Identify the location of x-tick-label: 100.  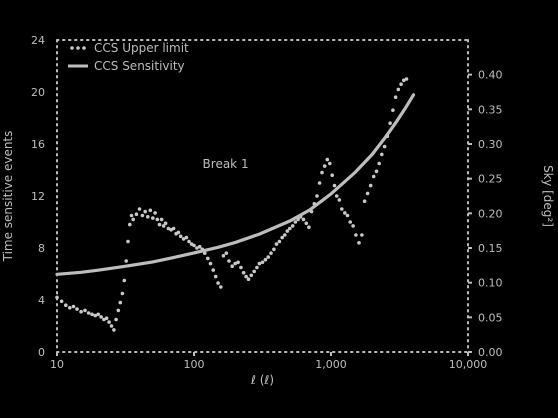
(194, 364).